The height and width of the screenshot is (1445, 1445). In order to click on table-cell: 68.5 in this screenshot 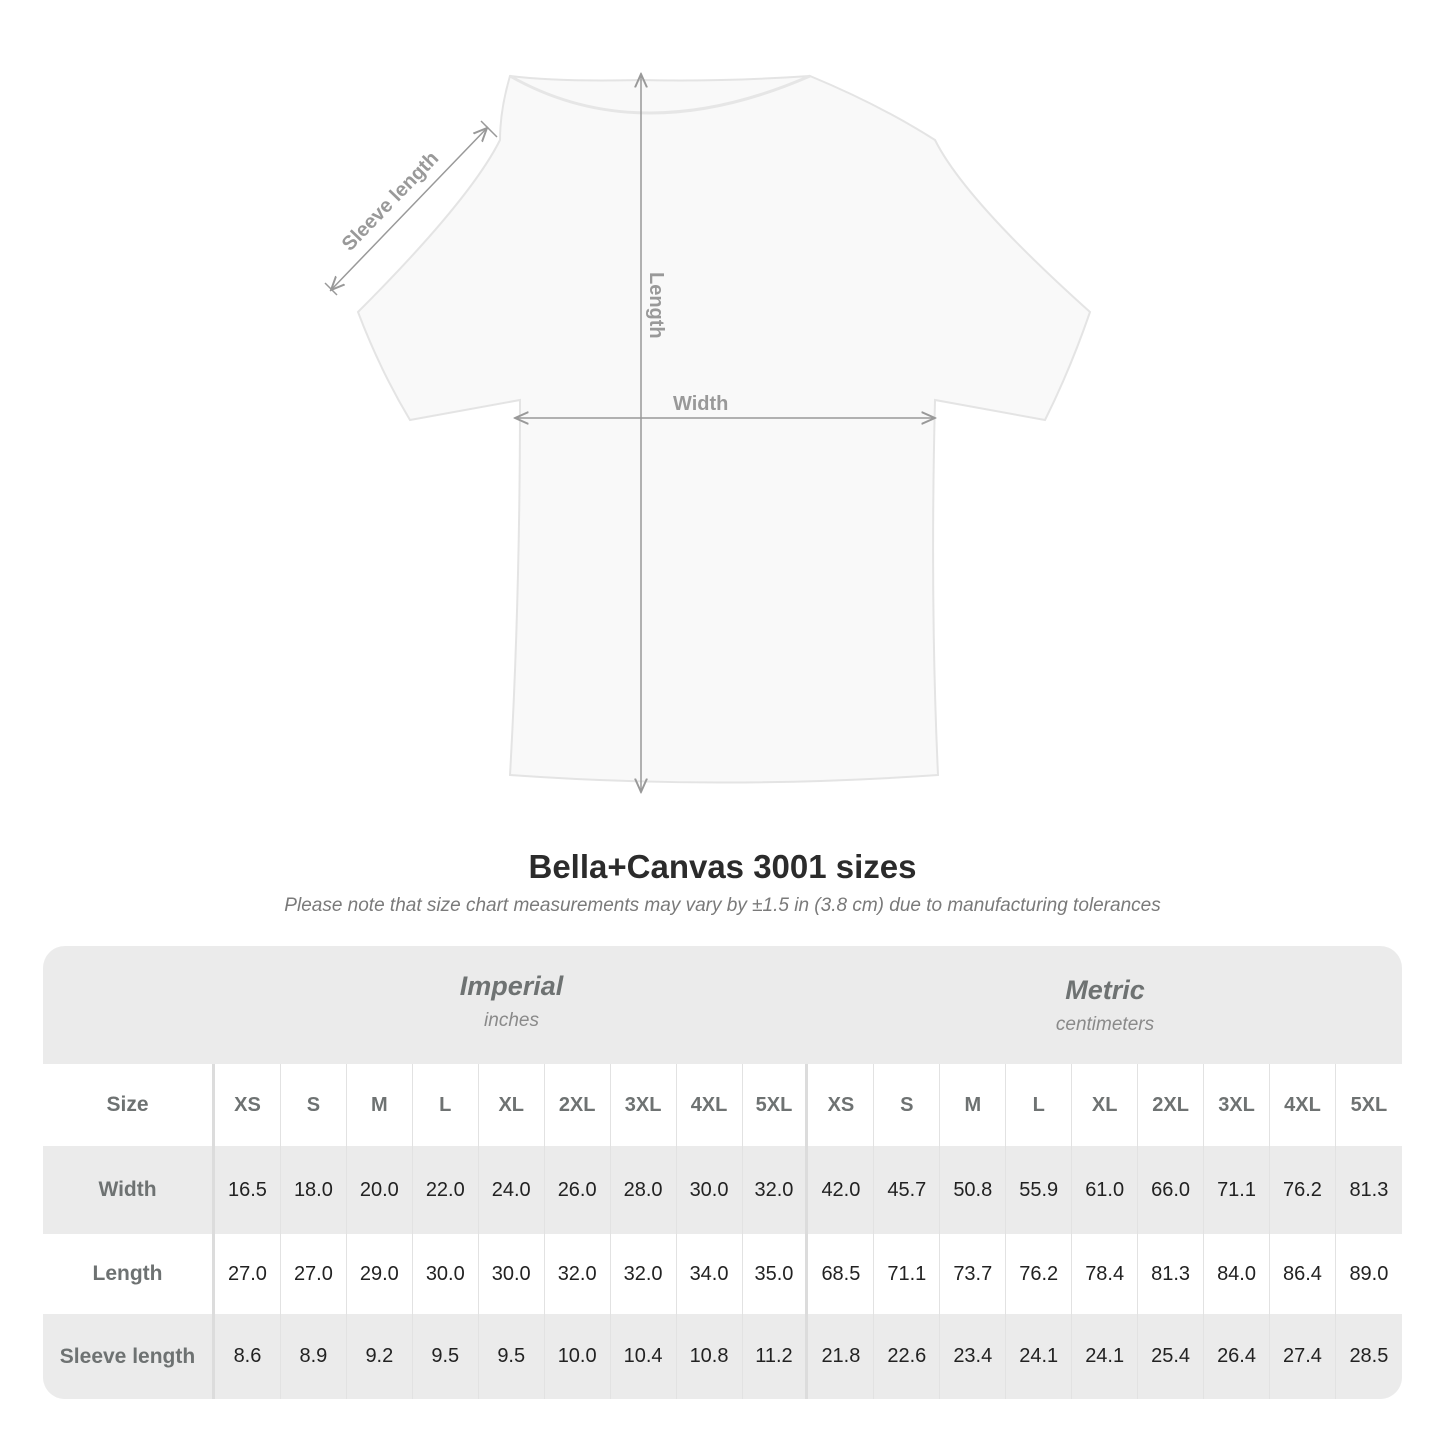, I will do `click(841, 1274)`.